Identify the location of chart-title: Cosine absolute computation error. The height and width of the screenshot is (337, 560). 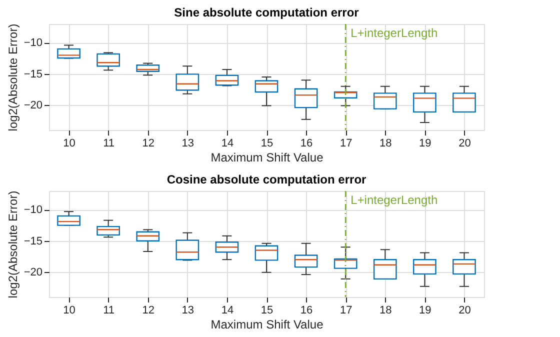
(266, 179).